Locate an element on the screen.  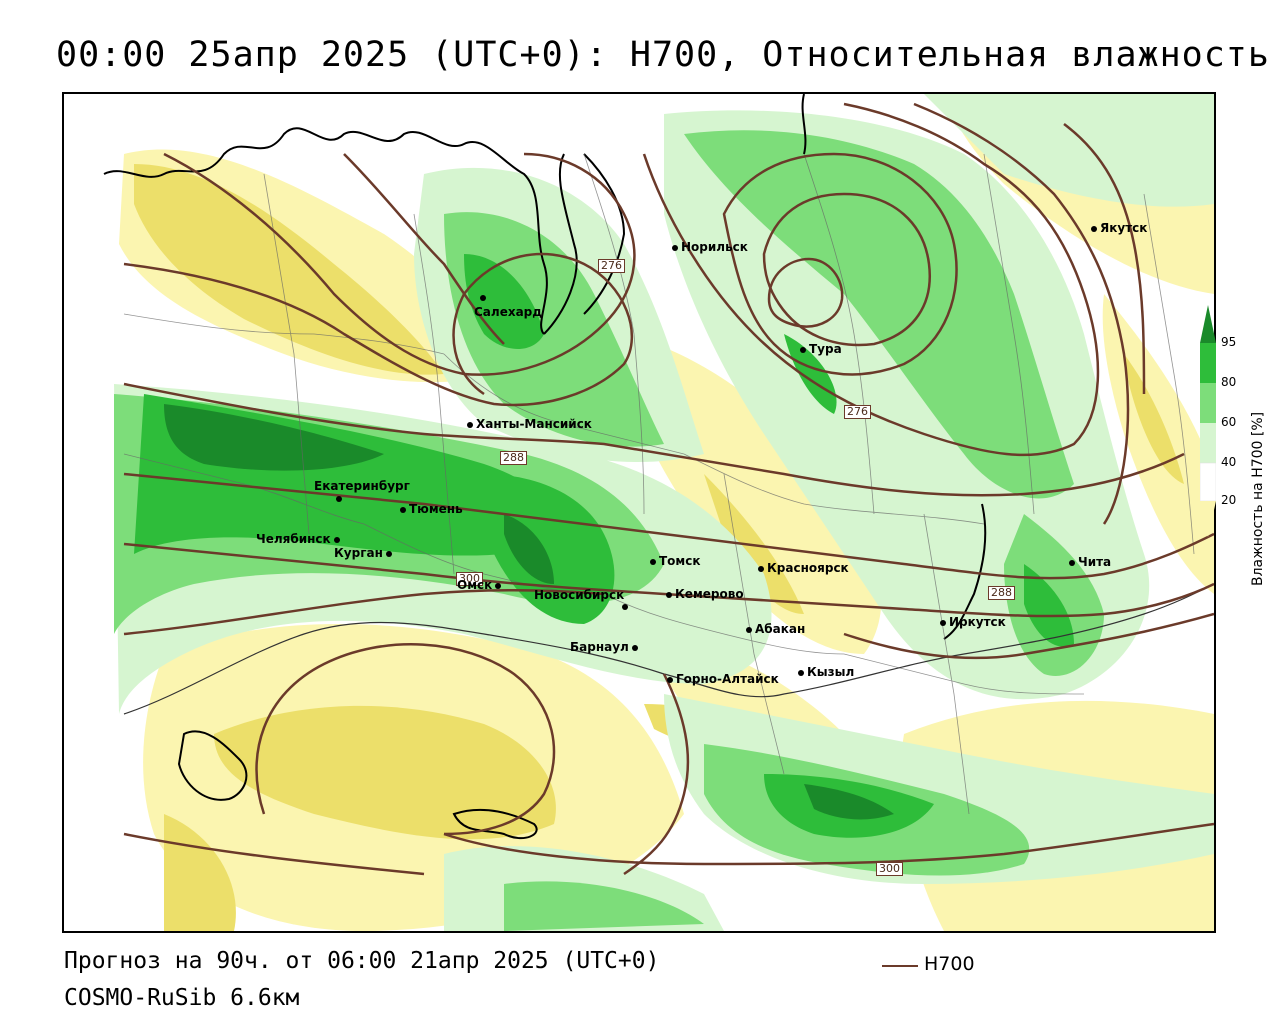
colorbar-tick: 60 is located at coordinates (1229, 422).